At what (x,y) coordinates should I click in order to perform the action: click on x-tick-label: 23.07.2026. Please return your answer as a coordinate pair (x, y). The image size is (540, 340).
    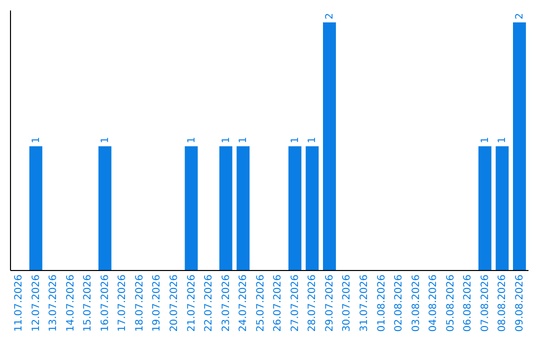
    Looking at the image, I should click on (226, 303).